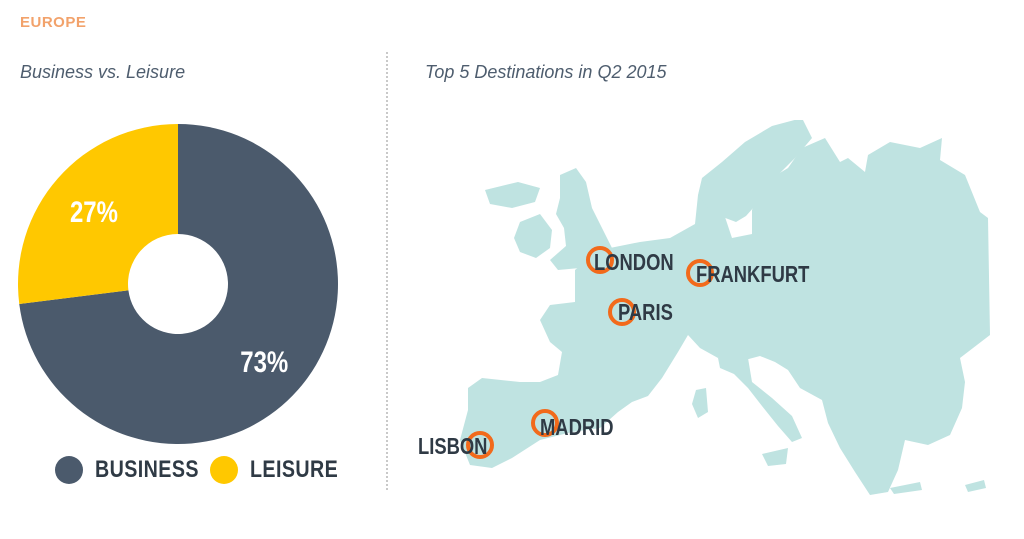 The width and height of the screenshot is (1024, 539). I want to click on legend-item-business: BUSINESS, so click(138, 470).